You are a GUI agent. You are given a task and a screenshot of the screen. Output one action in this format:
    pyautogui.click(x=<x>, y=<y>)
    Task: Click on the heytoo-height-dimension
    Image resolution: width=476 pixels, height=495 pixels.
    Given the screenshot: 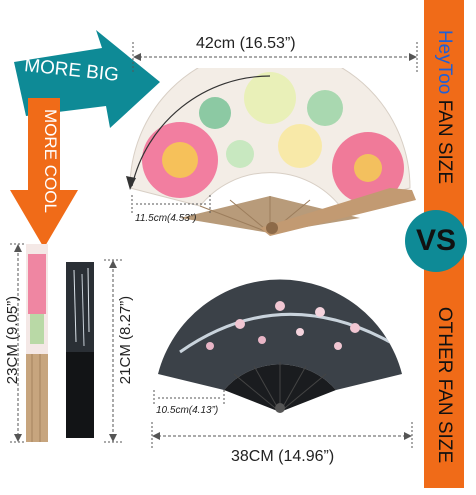 What is the action you would take?
    pyautogui.click(x=18, y=343)
    